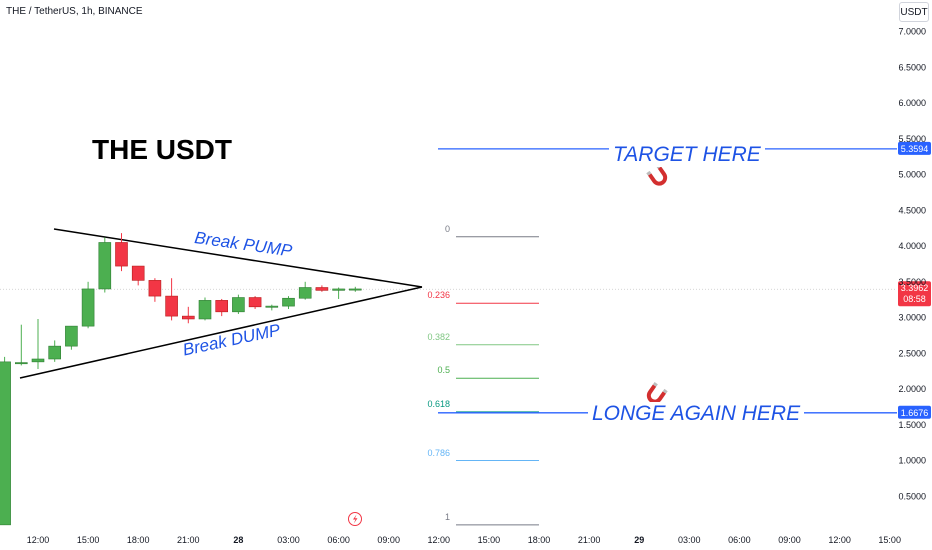 This screenshot has height=550, width=932. I want to click on current-price-label: 3.3962, so click(915, 288).